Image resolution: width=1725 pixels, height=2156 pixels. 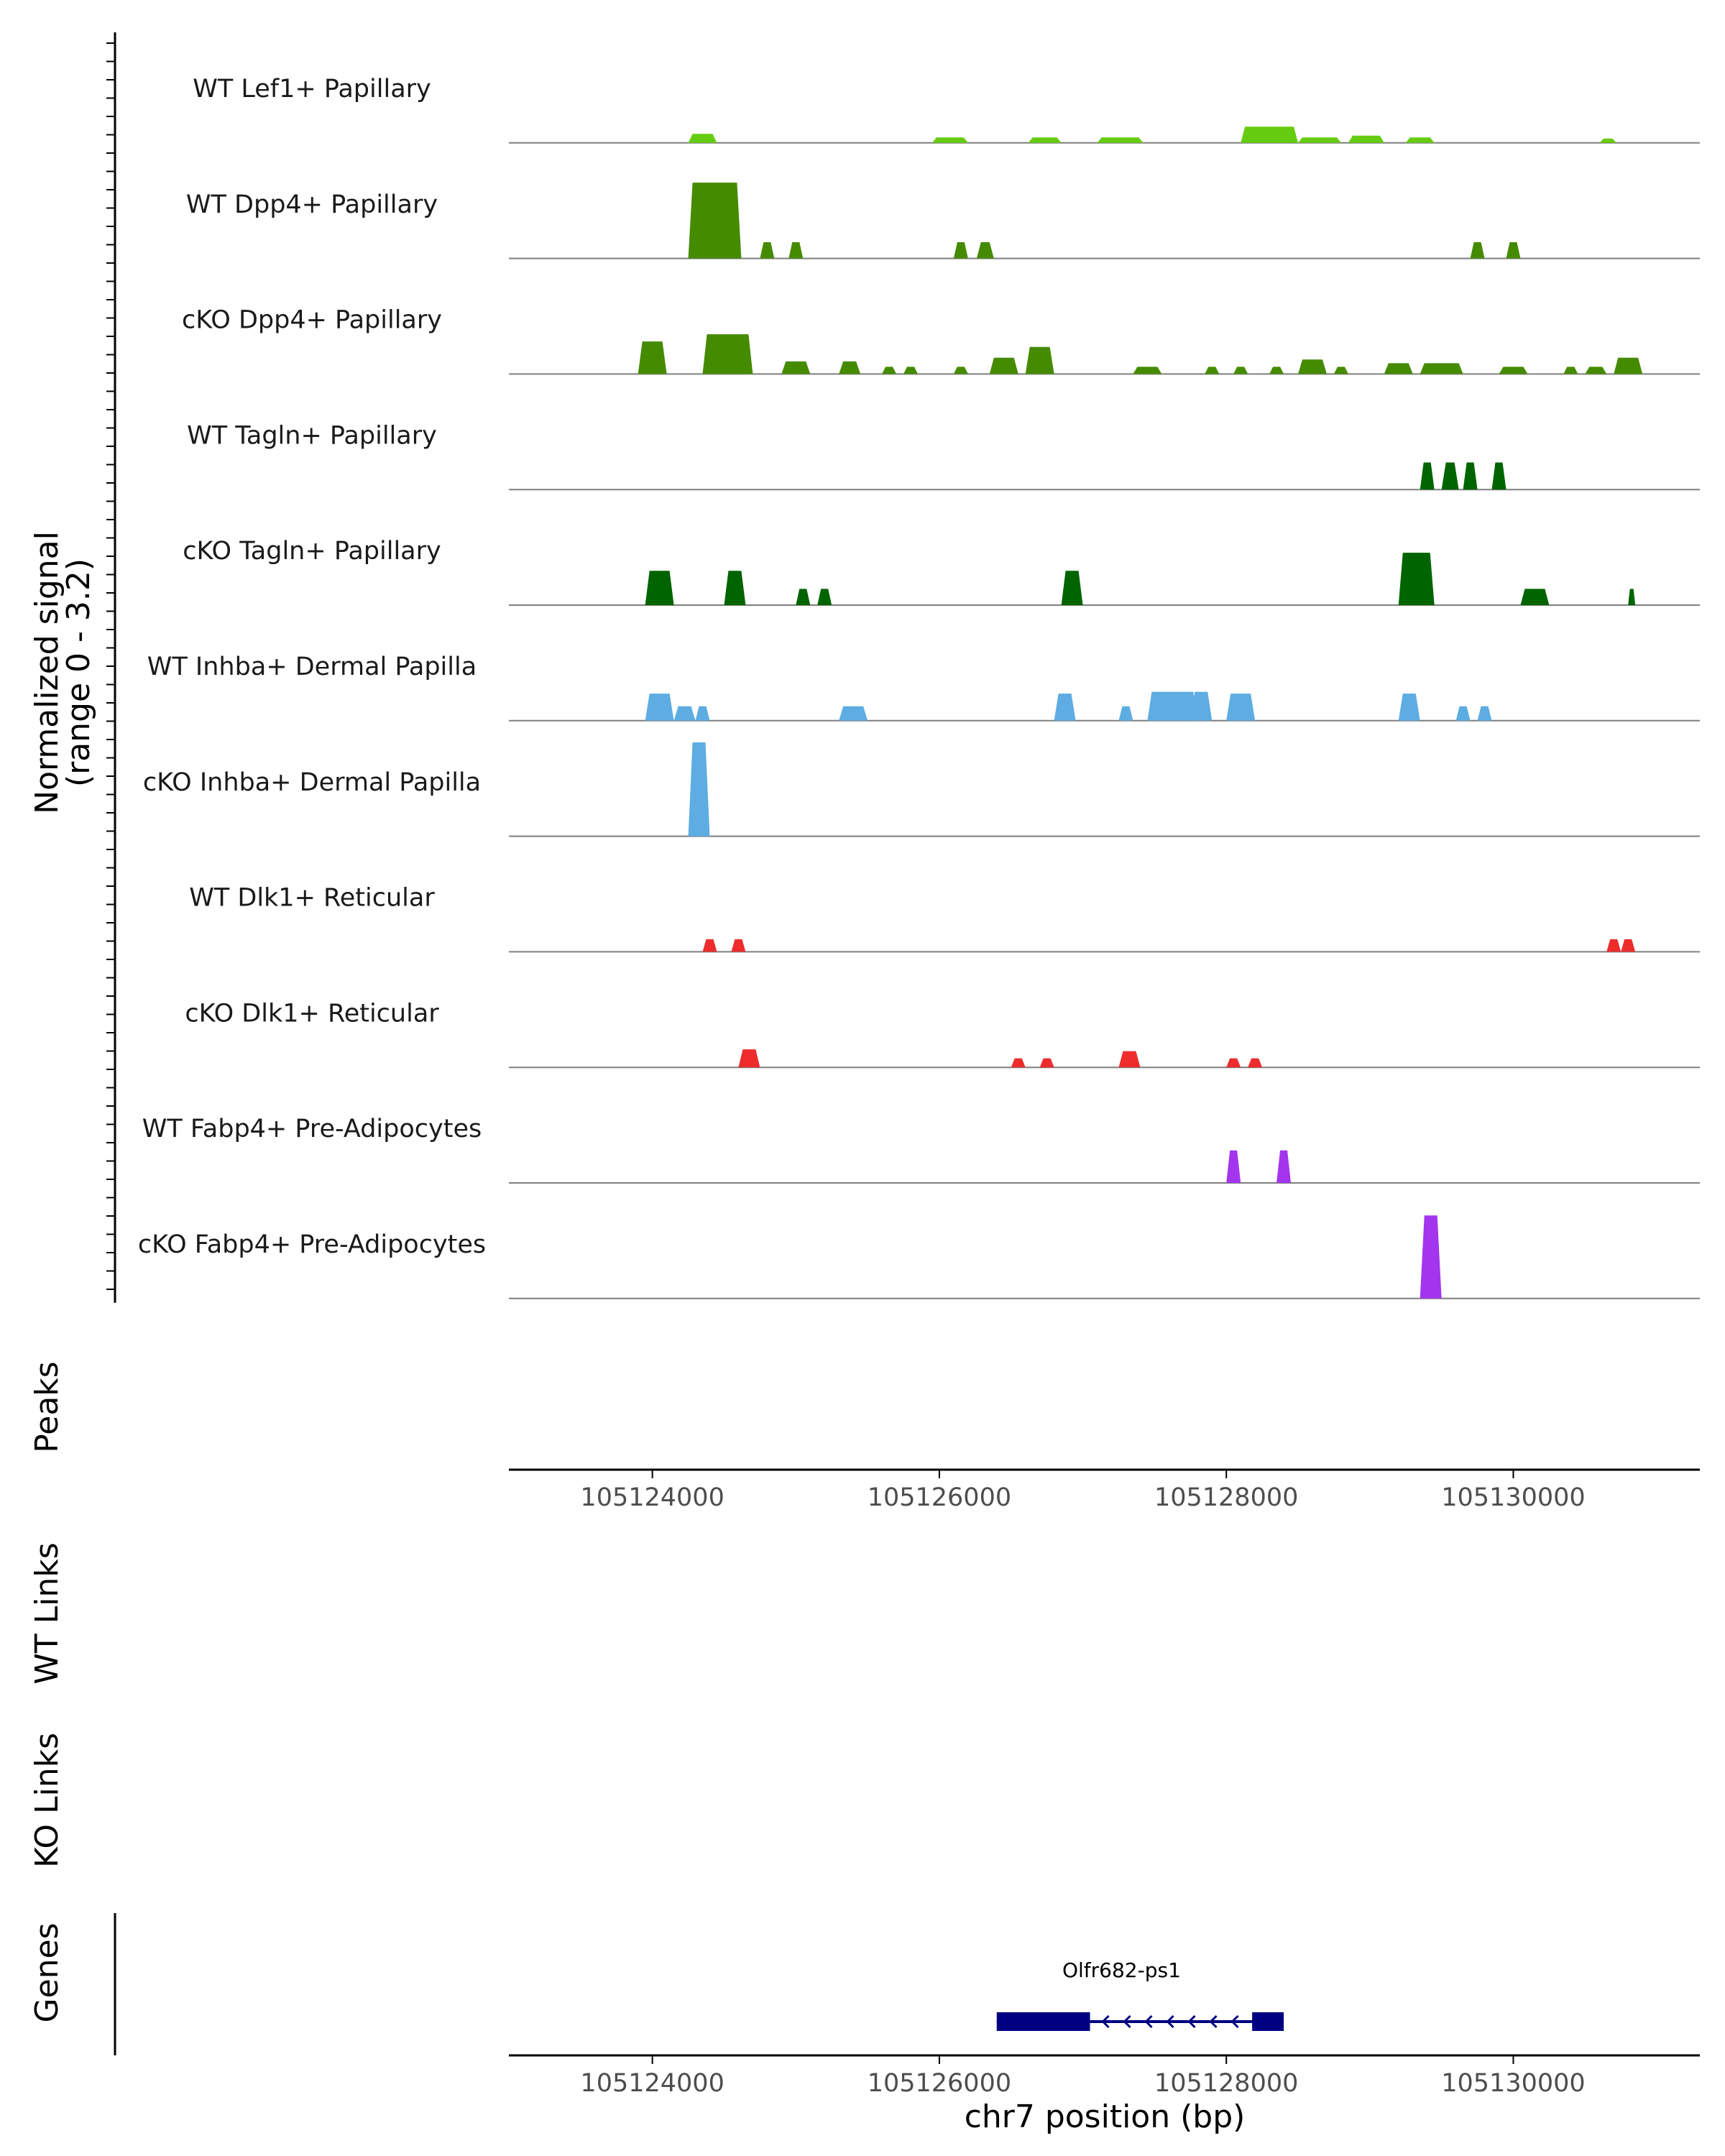 I want to click on coverage-track: WT Fabp4+ Pre-Adipocytes, so click(x=921, y=1149).